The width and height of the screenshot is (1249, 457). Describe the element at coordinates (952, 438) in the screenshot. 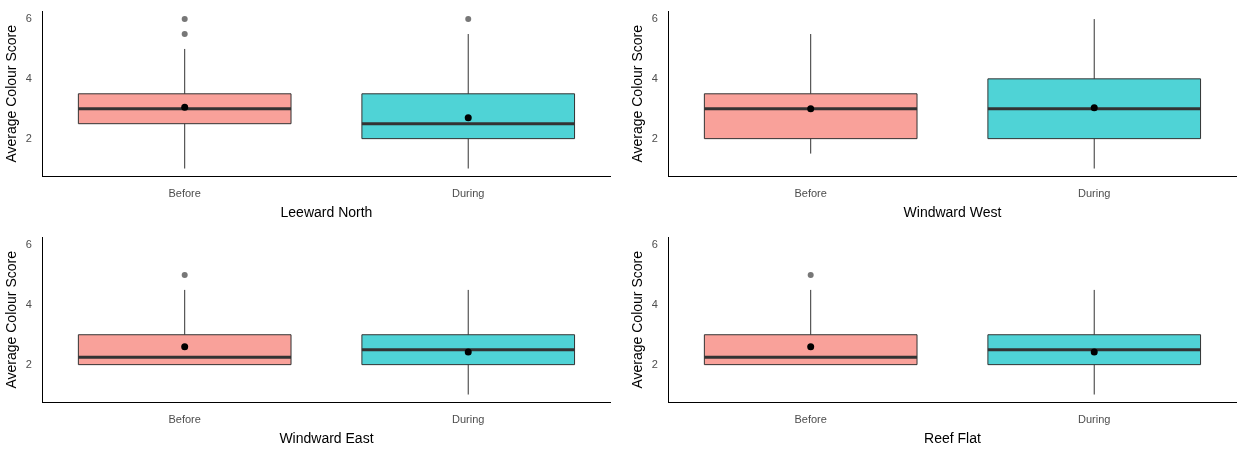

I see `x-axis-title: Reef Flat` at that location.